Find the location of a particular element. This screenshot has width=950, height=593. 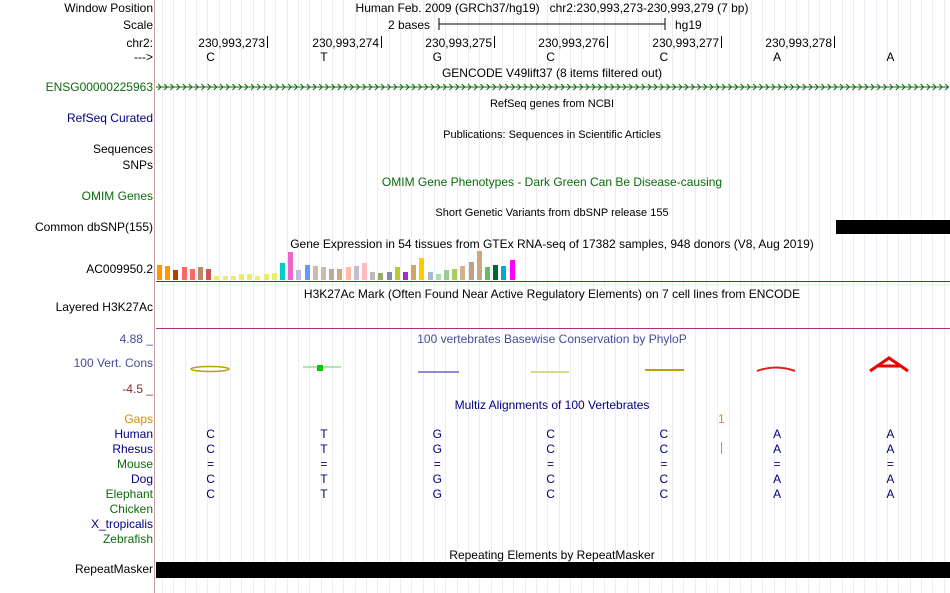

gaps-label: Gaps is located at coordinates (138, 419).